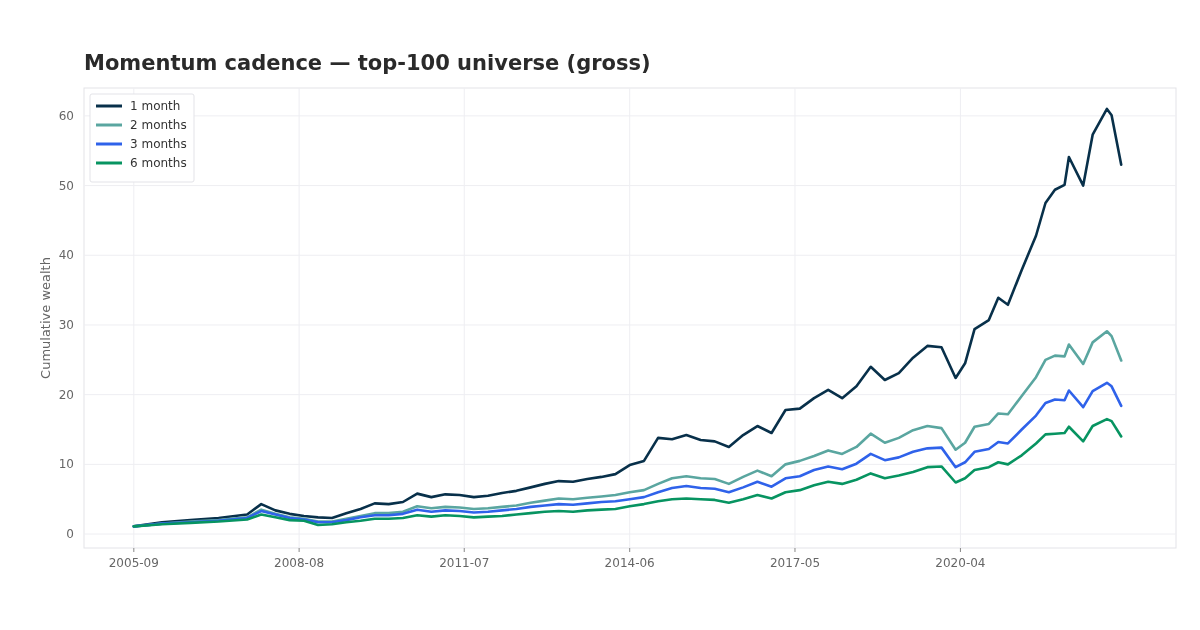 Image resolution: width=1200 pixels, height=630 pixels. What do you see at coordinates (158, 163) in the screenshot?
I see `legend-label: 6 months` at bounding box center [158, 163].